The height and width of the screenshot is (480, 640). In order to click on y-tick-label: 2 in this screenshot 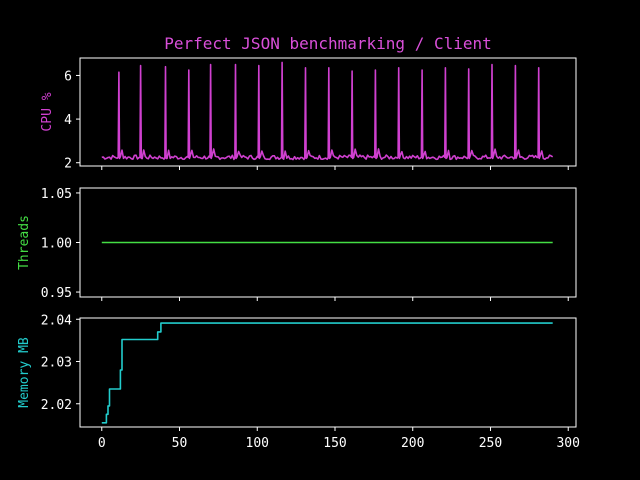, I will do `click(68, 164)`.